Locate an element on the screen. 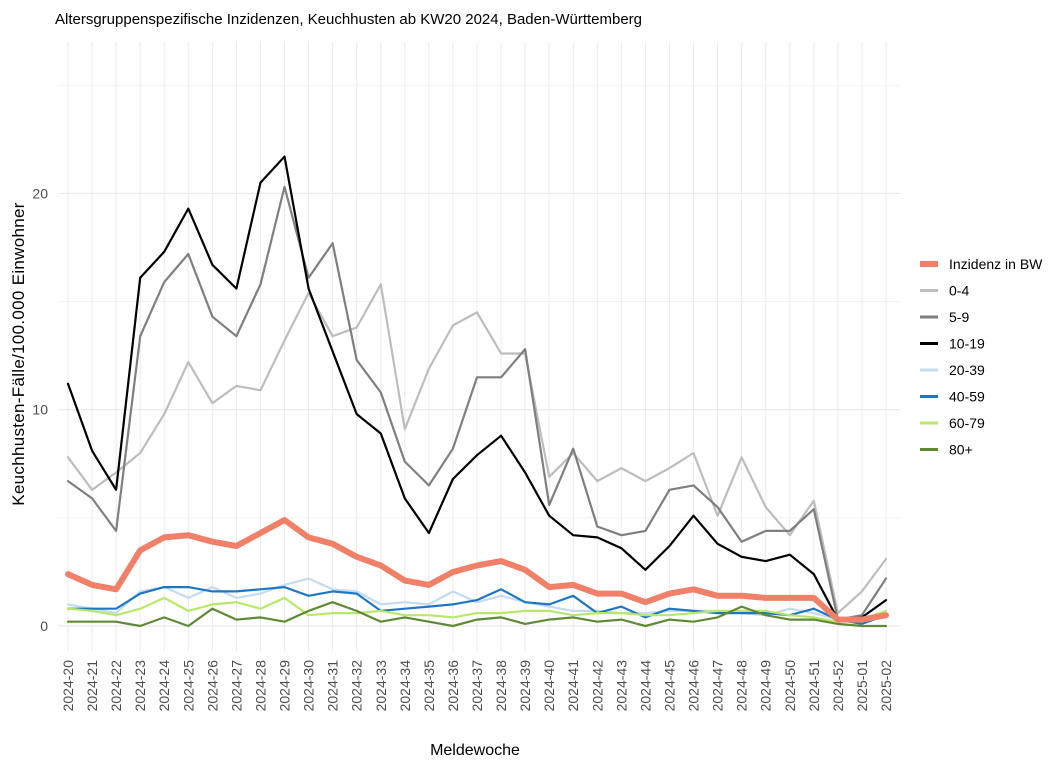 This screenshot has height=763, width=1049. legend-label: Inzidenz in BW is located at coordinates (996, 264).